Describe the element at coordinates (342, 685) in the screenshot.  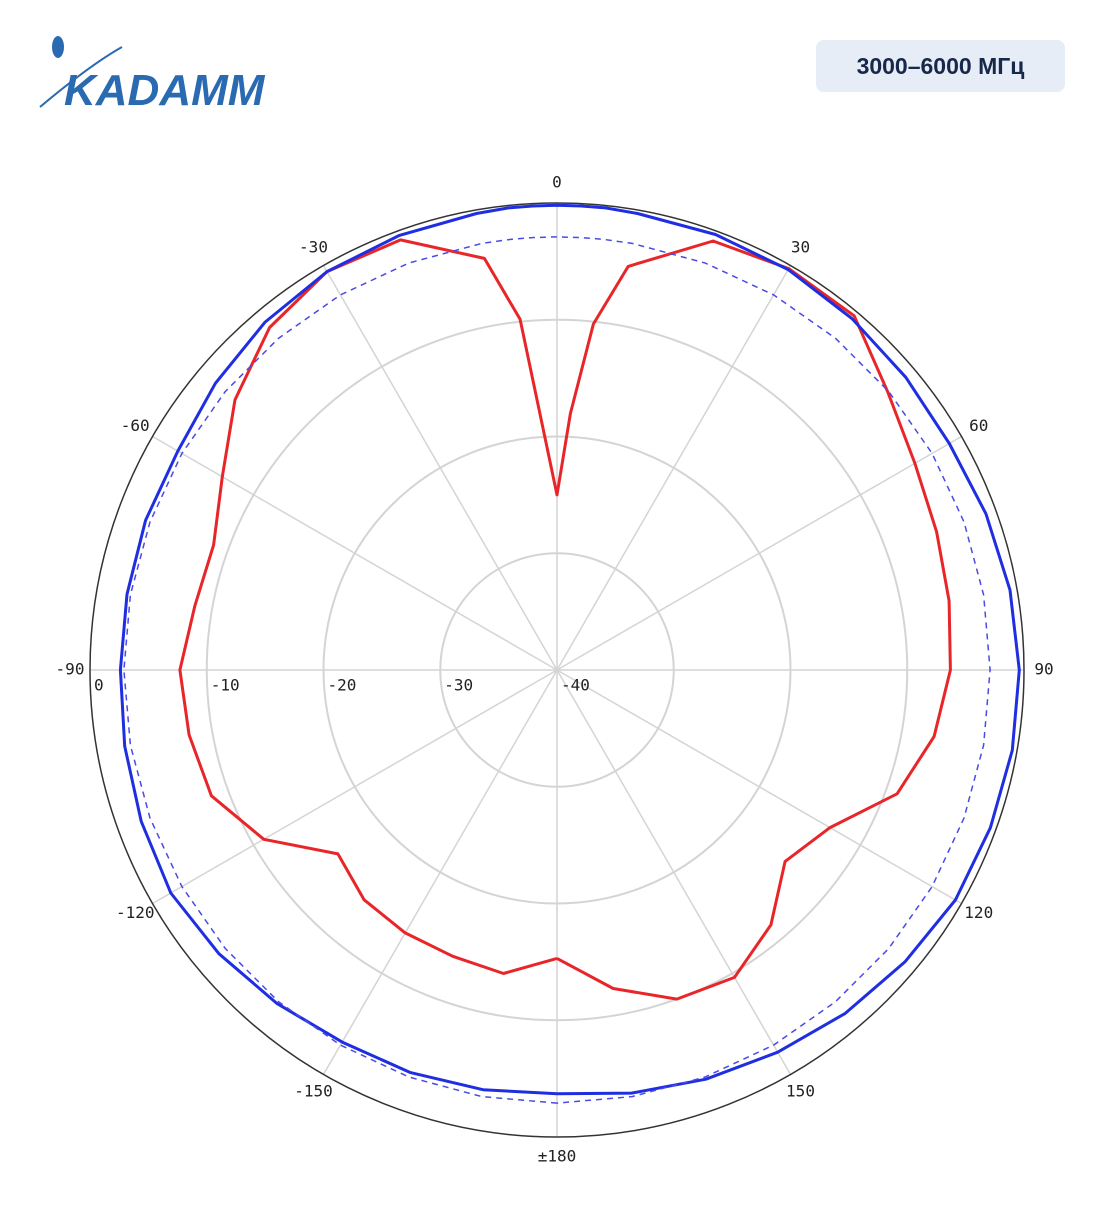
I see `r-tick-label: -20` at that location.